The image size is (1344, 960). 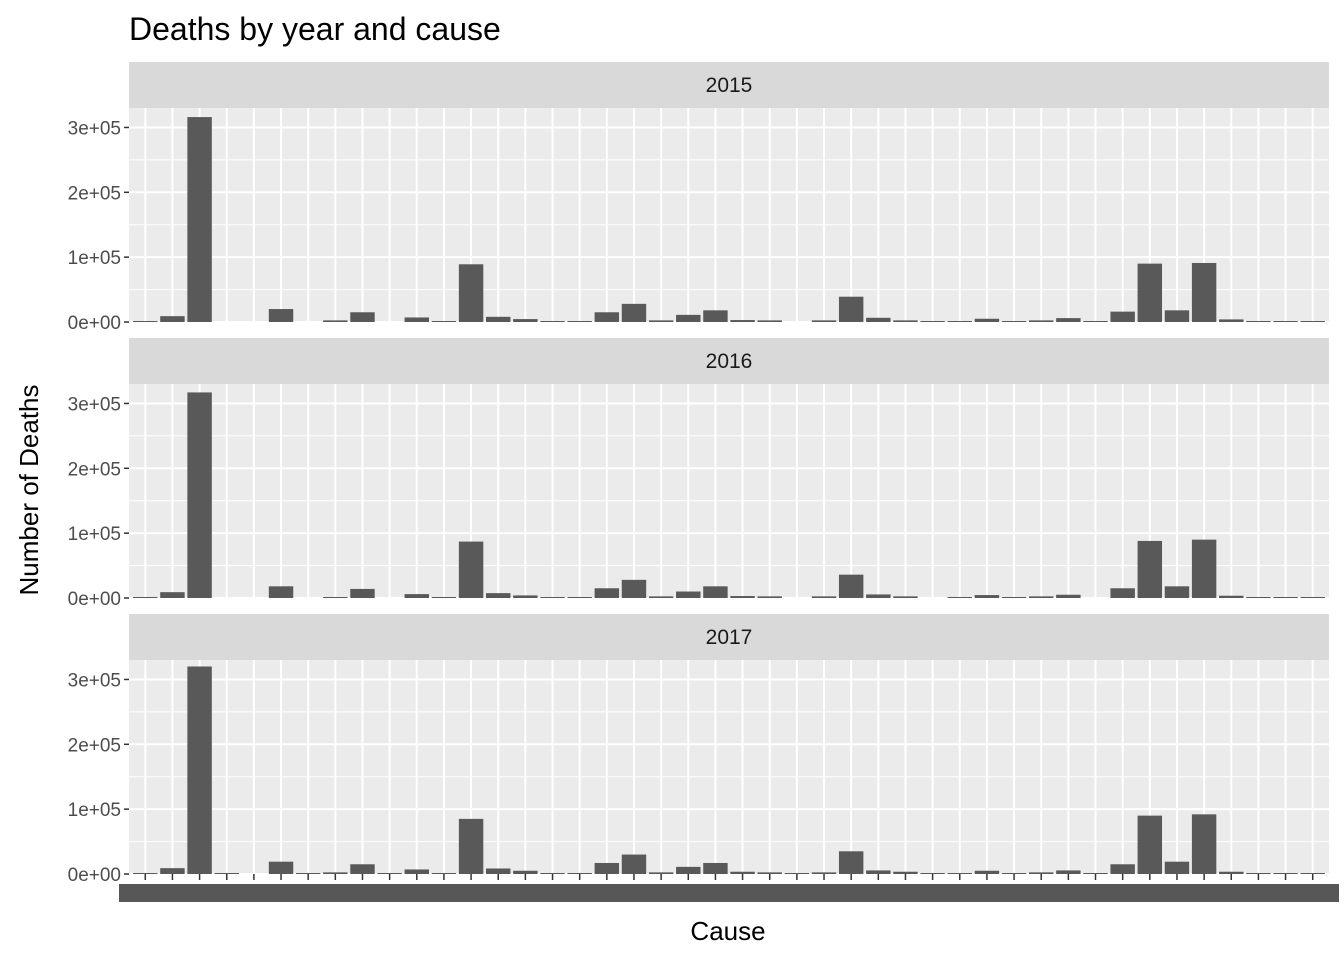 I want to click on x-axis, so click(x=729, y=888).